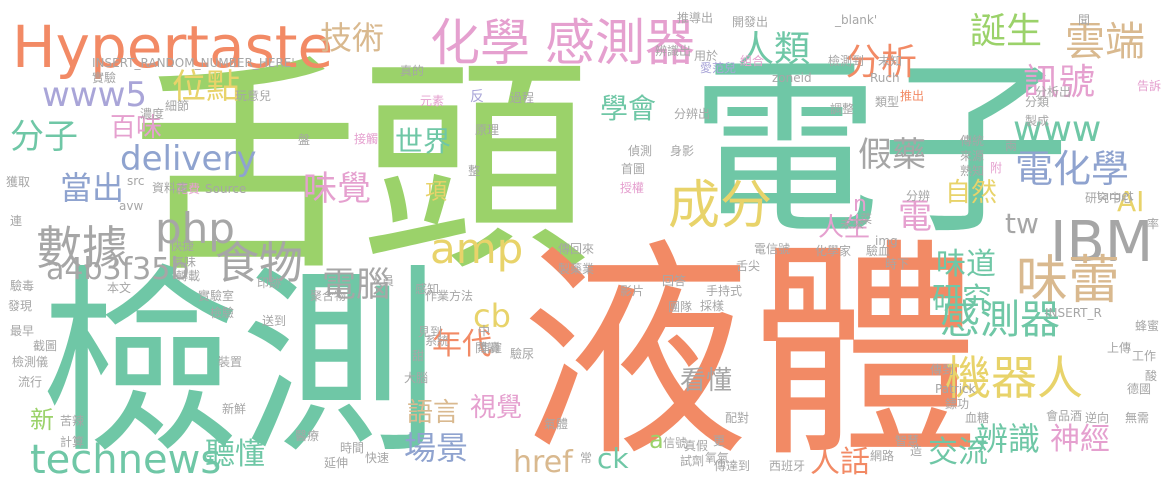 This screenshot has width=1175, height=482. I want to click on cloud-word: 常, so click(586, 458).